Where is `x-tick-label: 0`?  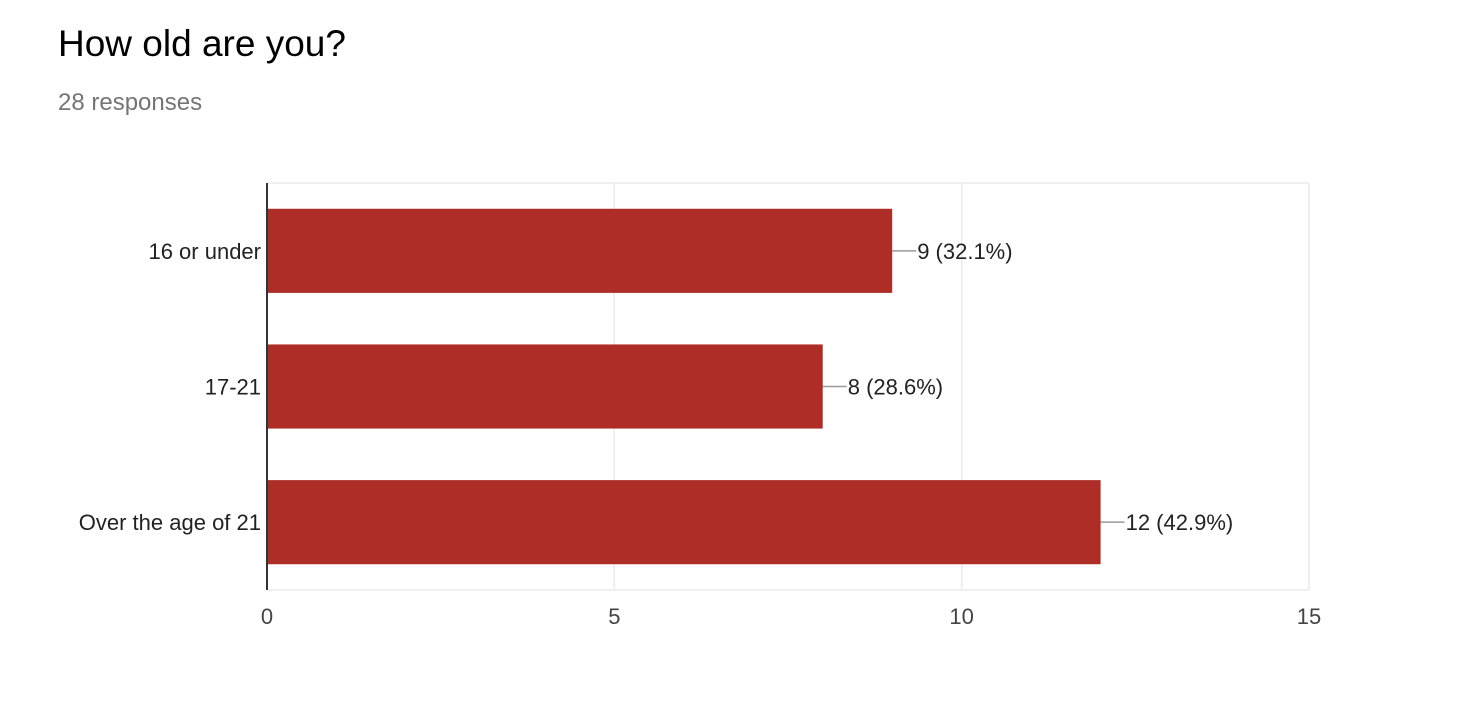 x-tick-label: 0 is located at coordinates (267, 616).